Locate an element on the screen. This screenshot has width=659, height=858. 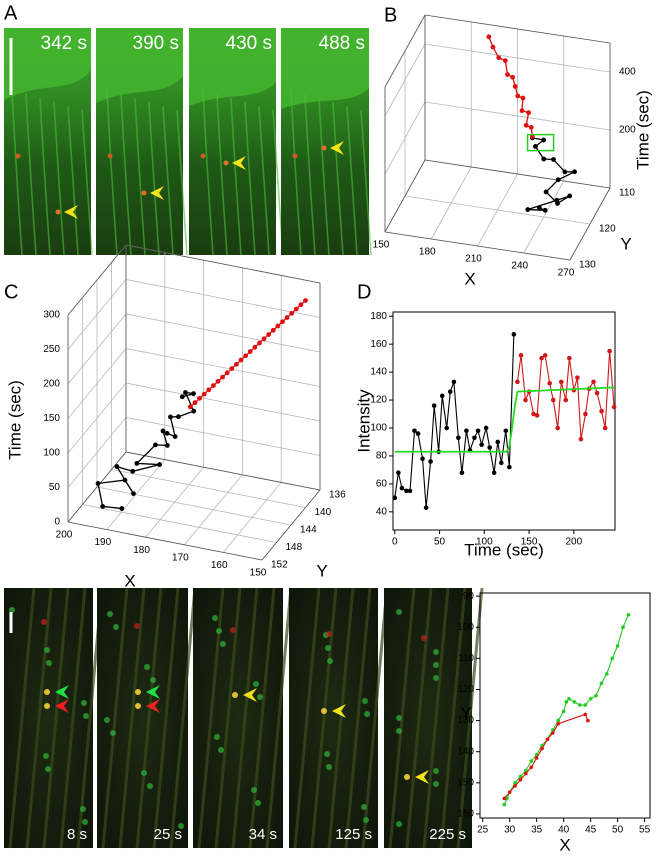
x-tick-label: 240 is located at coordinates (519, 266).